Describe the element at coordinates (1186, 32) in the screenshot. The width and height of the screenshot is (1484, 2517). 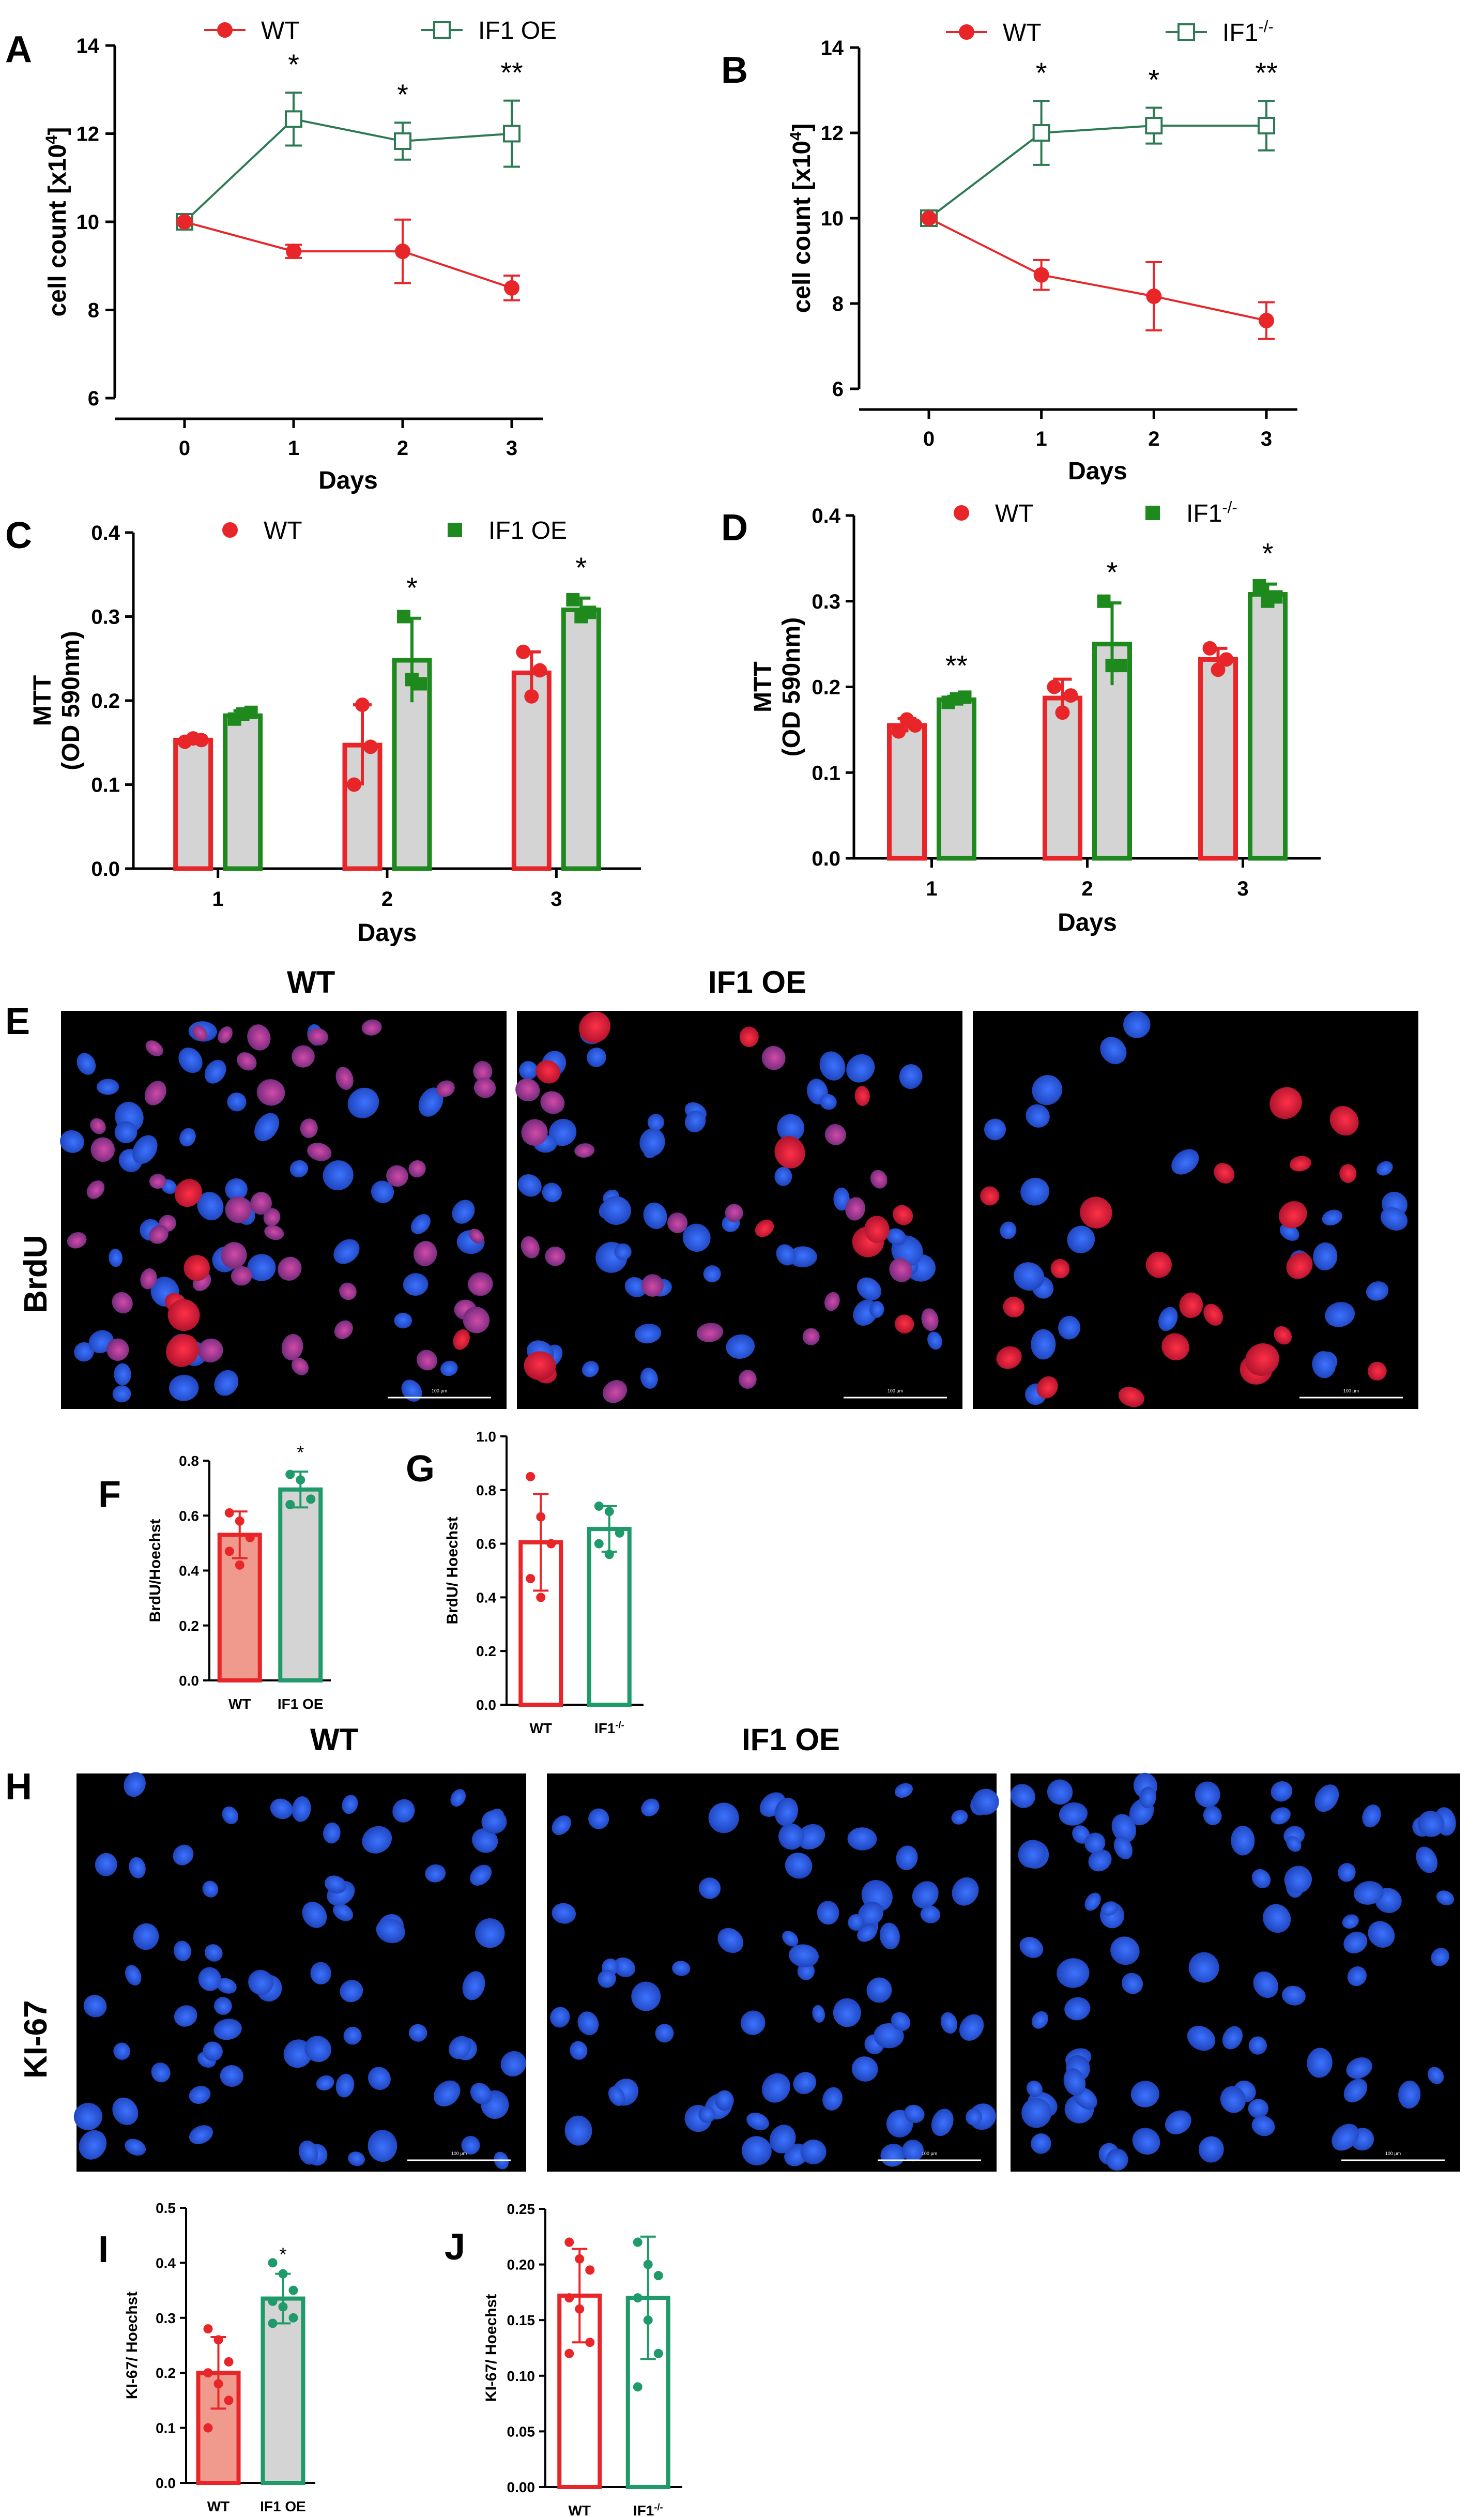
I see `legend-marker` at that location.